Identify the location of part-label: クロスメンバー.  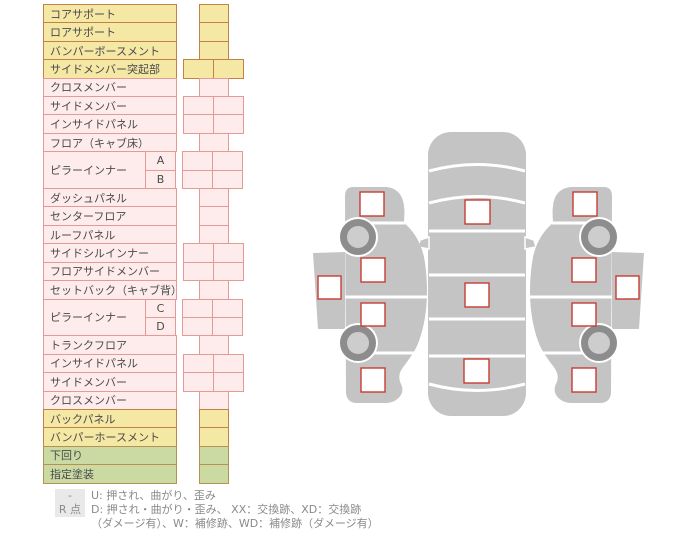
(110, 87).